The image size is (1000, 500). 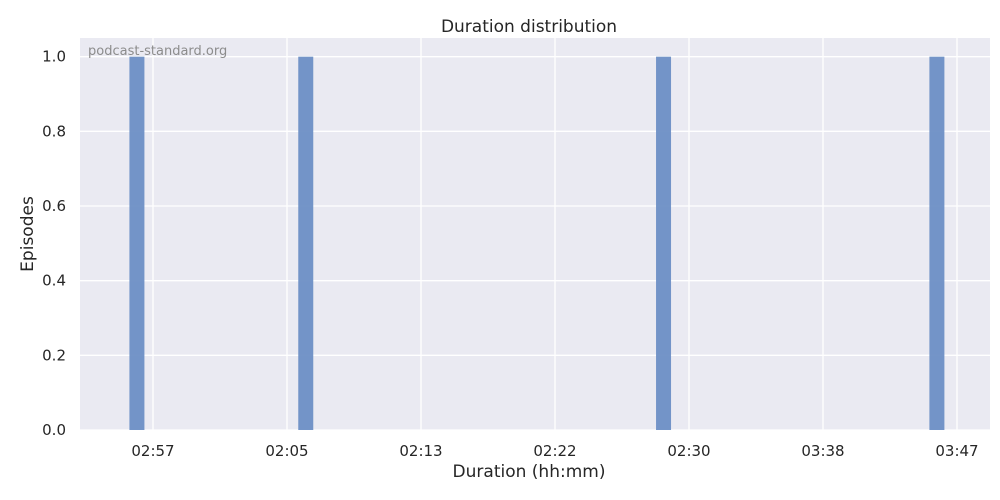 I want to click on y-tick-label: 1.0, so click(x=54, y=57).